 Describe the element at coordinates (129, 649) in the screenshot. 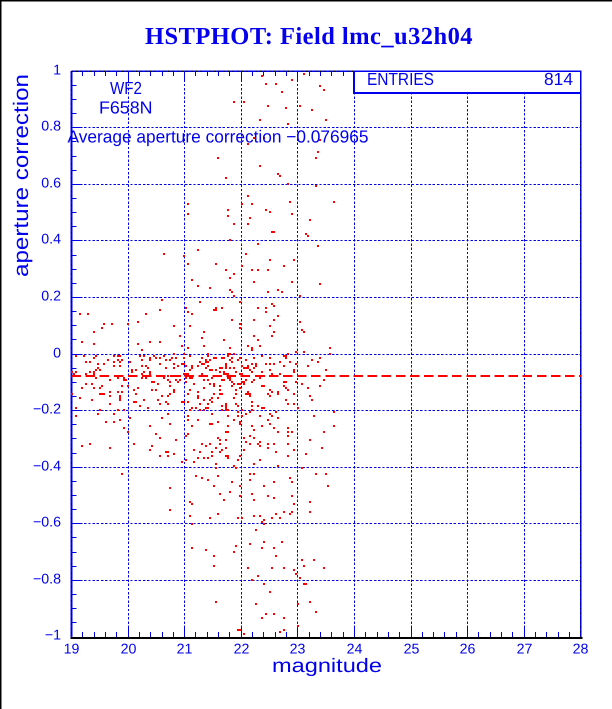

I see `svg-text: 20` at that location.